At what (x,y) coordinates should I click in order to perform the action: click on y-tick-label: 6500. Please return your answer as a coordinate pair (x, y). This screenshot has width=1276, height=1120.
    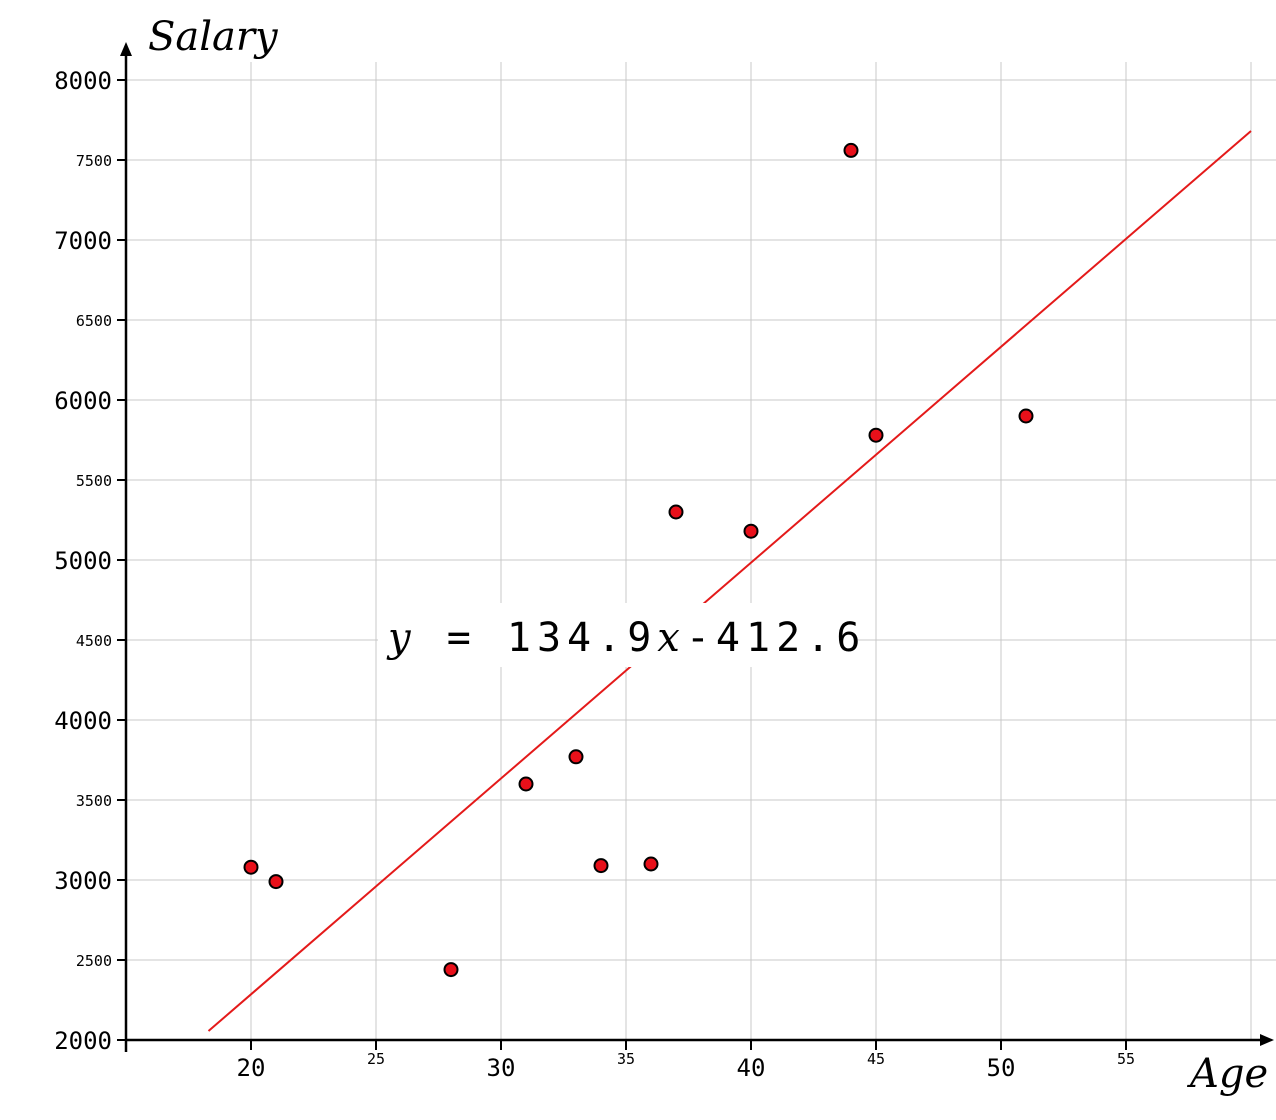
    Looking at the image, I should click on (94, 321).